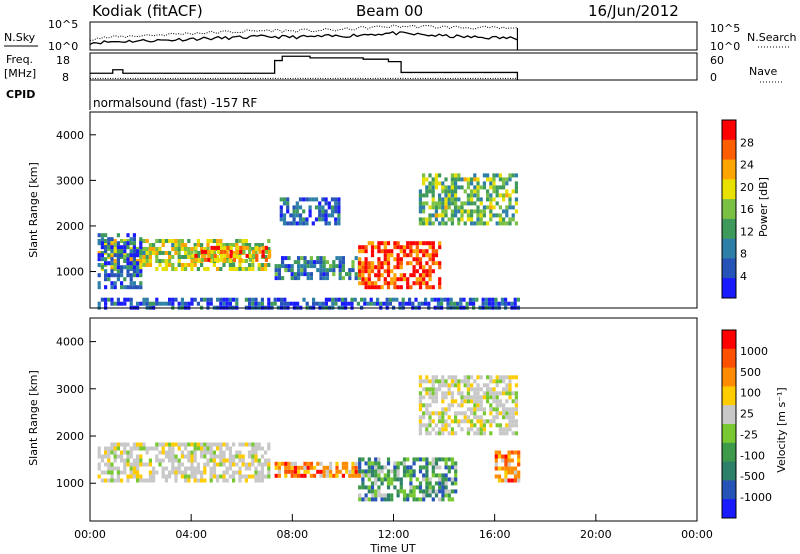 Image resolution: width=800 pixels, height=554 pixels. Describe the element at coordinates (729, 150) in the screenshot. I see `power-colorbar-swatch` at that location.